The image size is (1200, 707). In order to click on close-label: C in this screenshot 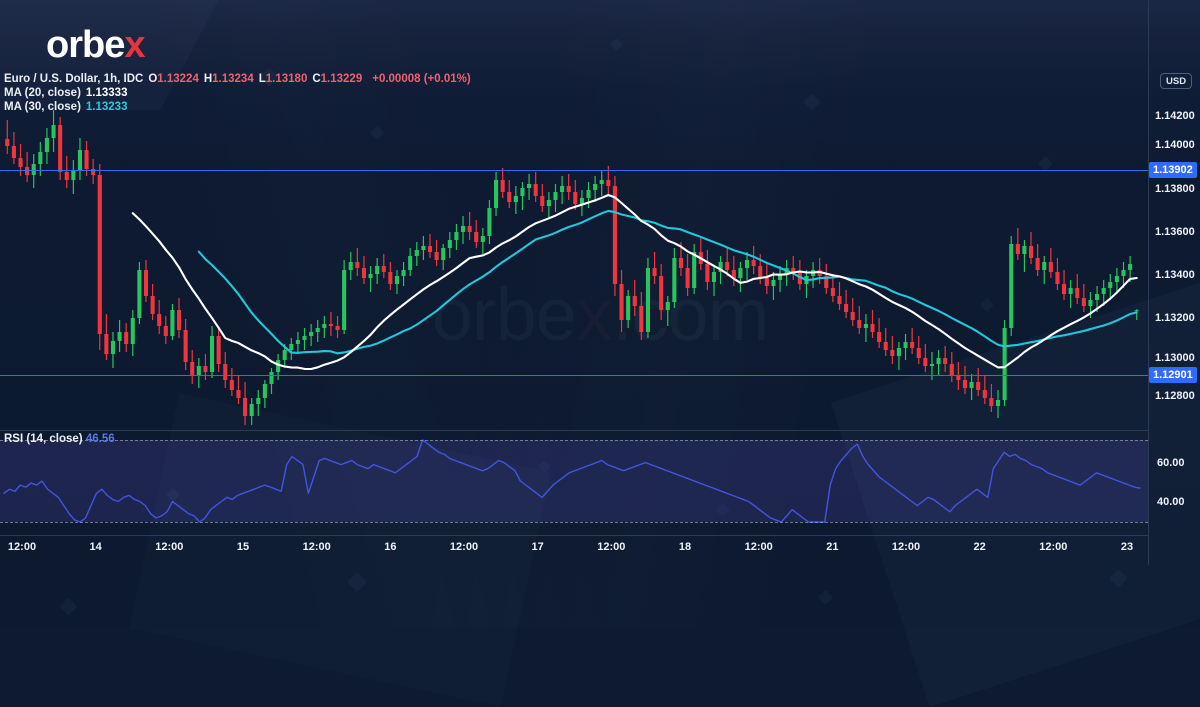, I will do `click(316, 79)`.